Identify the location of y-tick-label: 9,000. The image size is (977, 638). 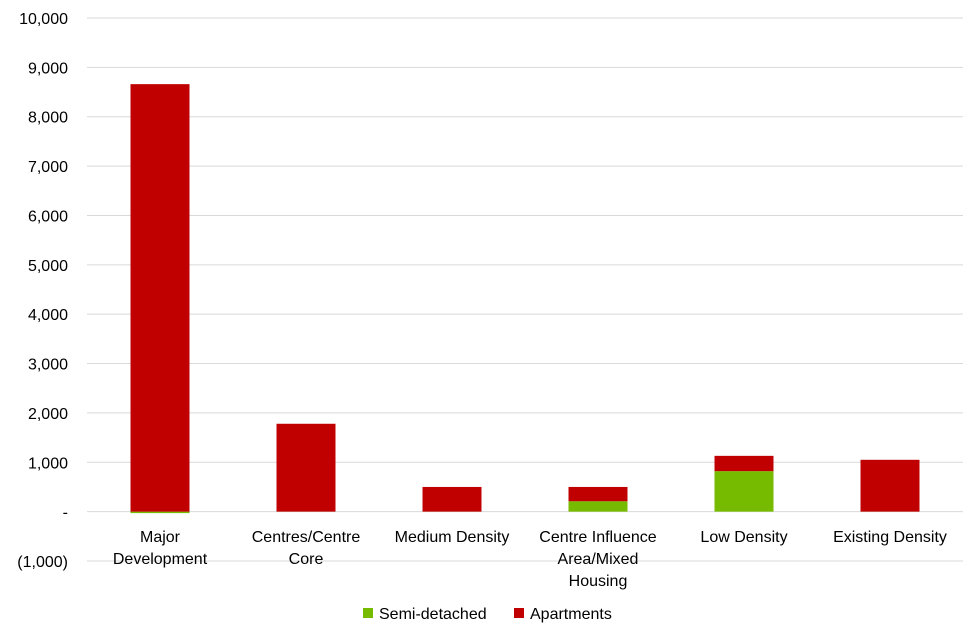
(48, 68).